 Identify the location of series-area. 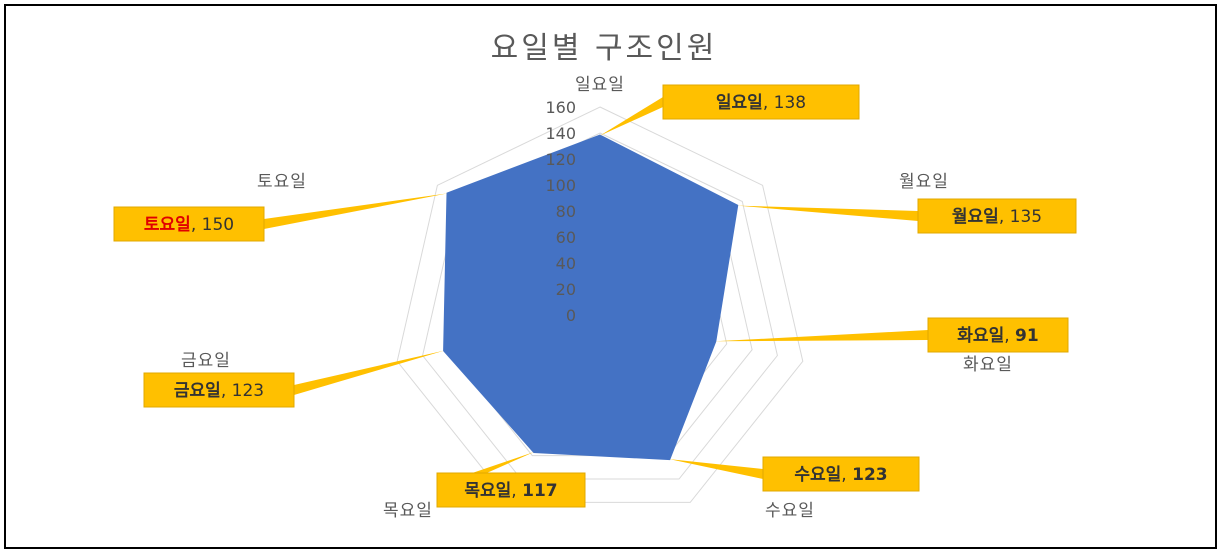
(591, 297).